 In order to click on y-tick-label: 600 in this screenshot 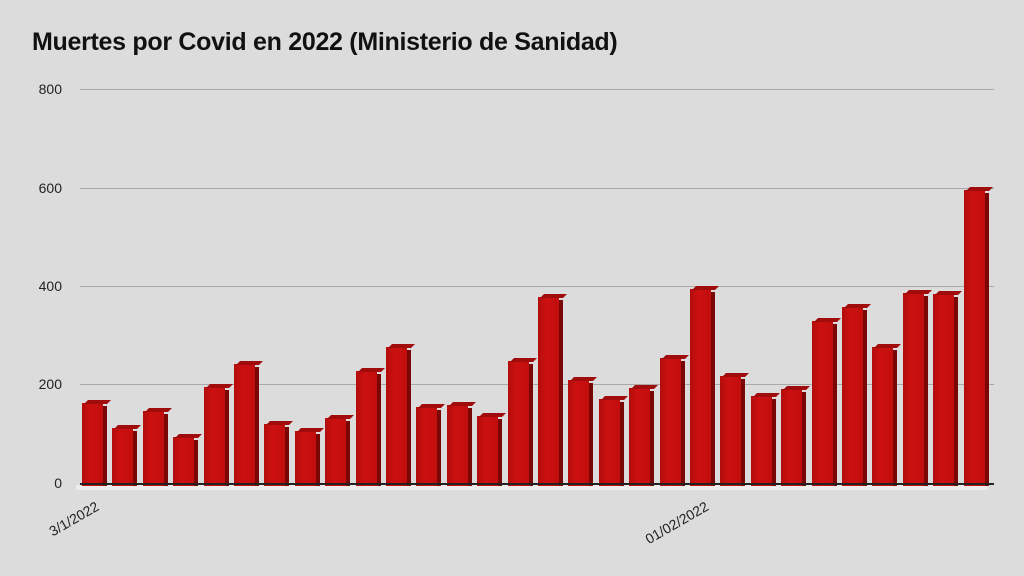, I will do `click(50, 188)`.